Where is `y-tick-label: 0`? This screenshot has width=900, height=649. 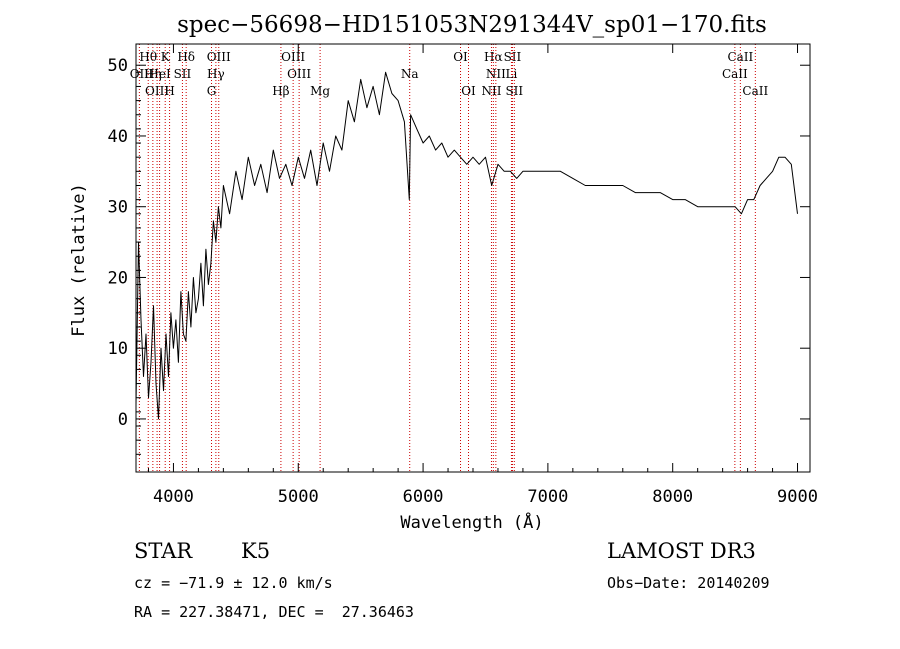 y-tick-label: 0 is located at coordinates (123, 420).